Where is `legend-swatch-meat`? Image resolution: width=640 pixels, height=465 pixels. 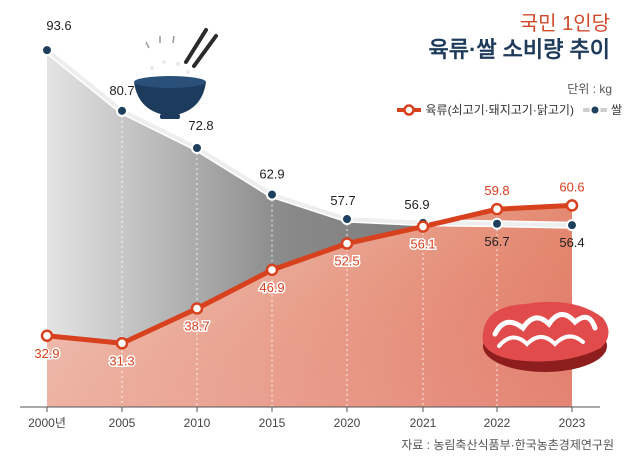 legend-swatch-meat is located at coordinates (409, 109).